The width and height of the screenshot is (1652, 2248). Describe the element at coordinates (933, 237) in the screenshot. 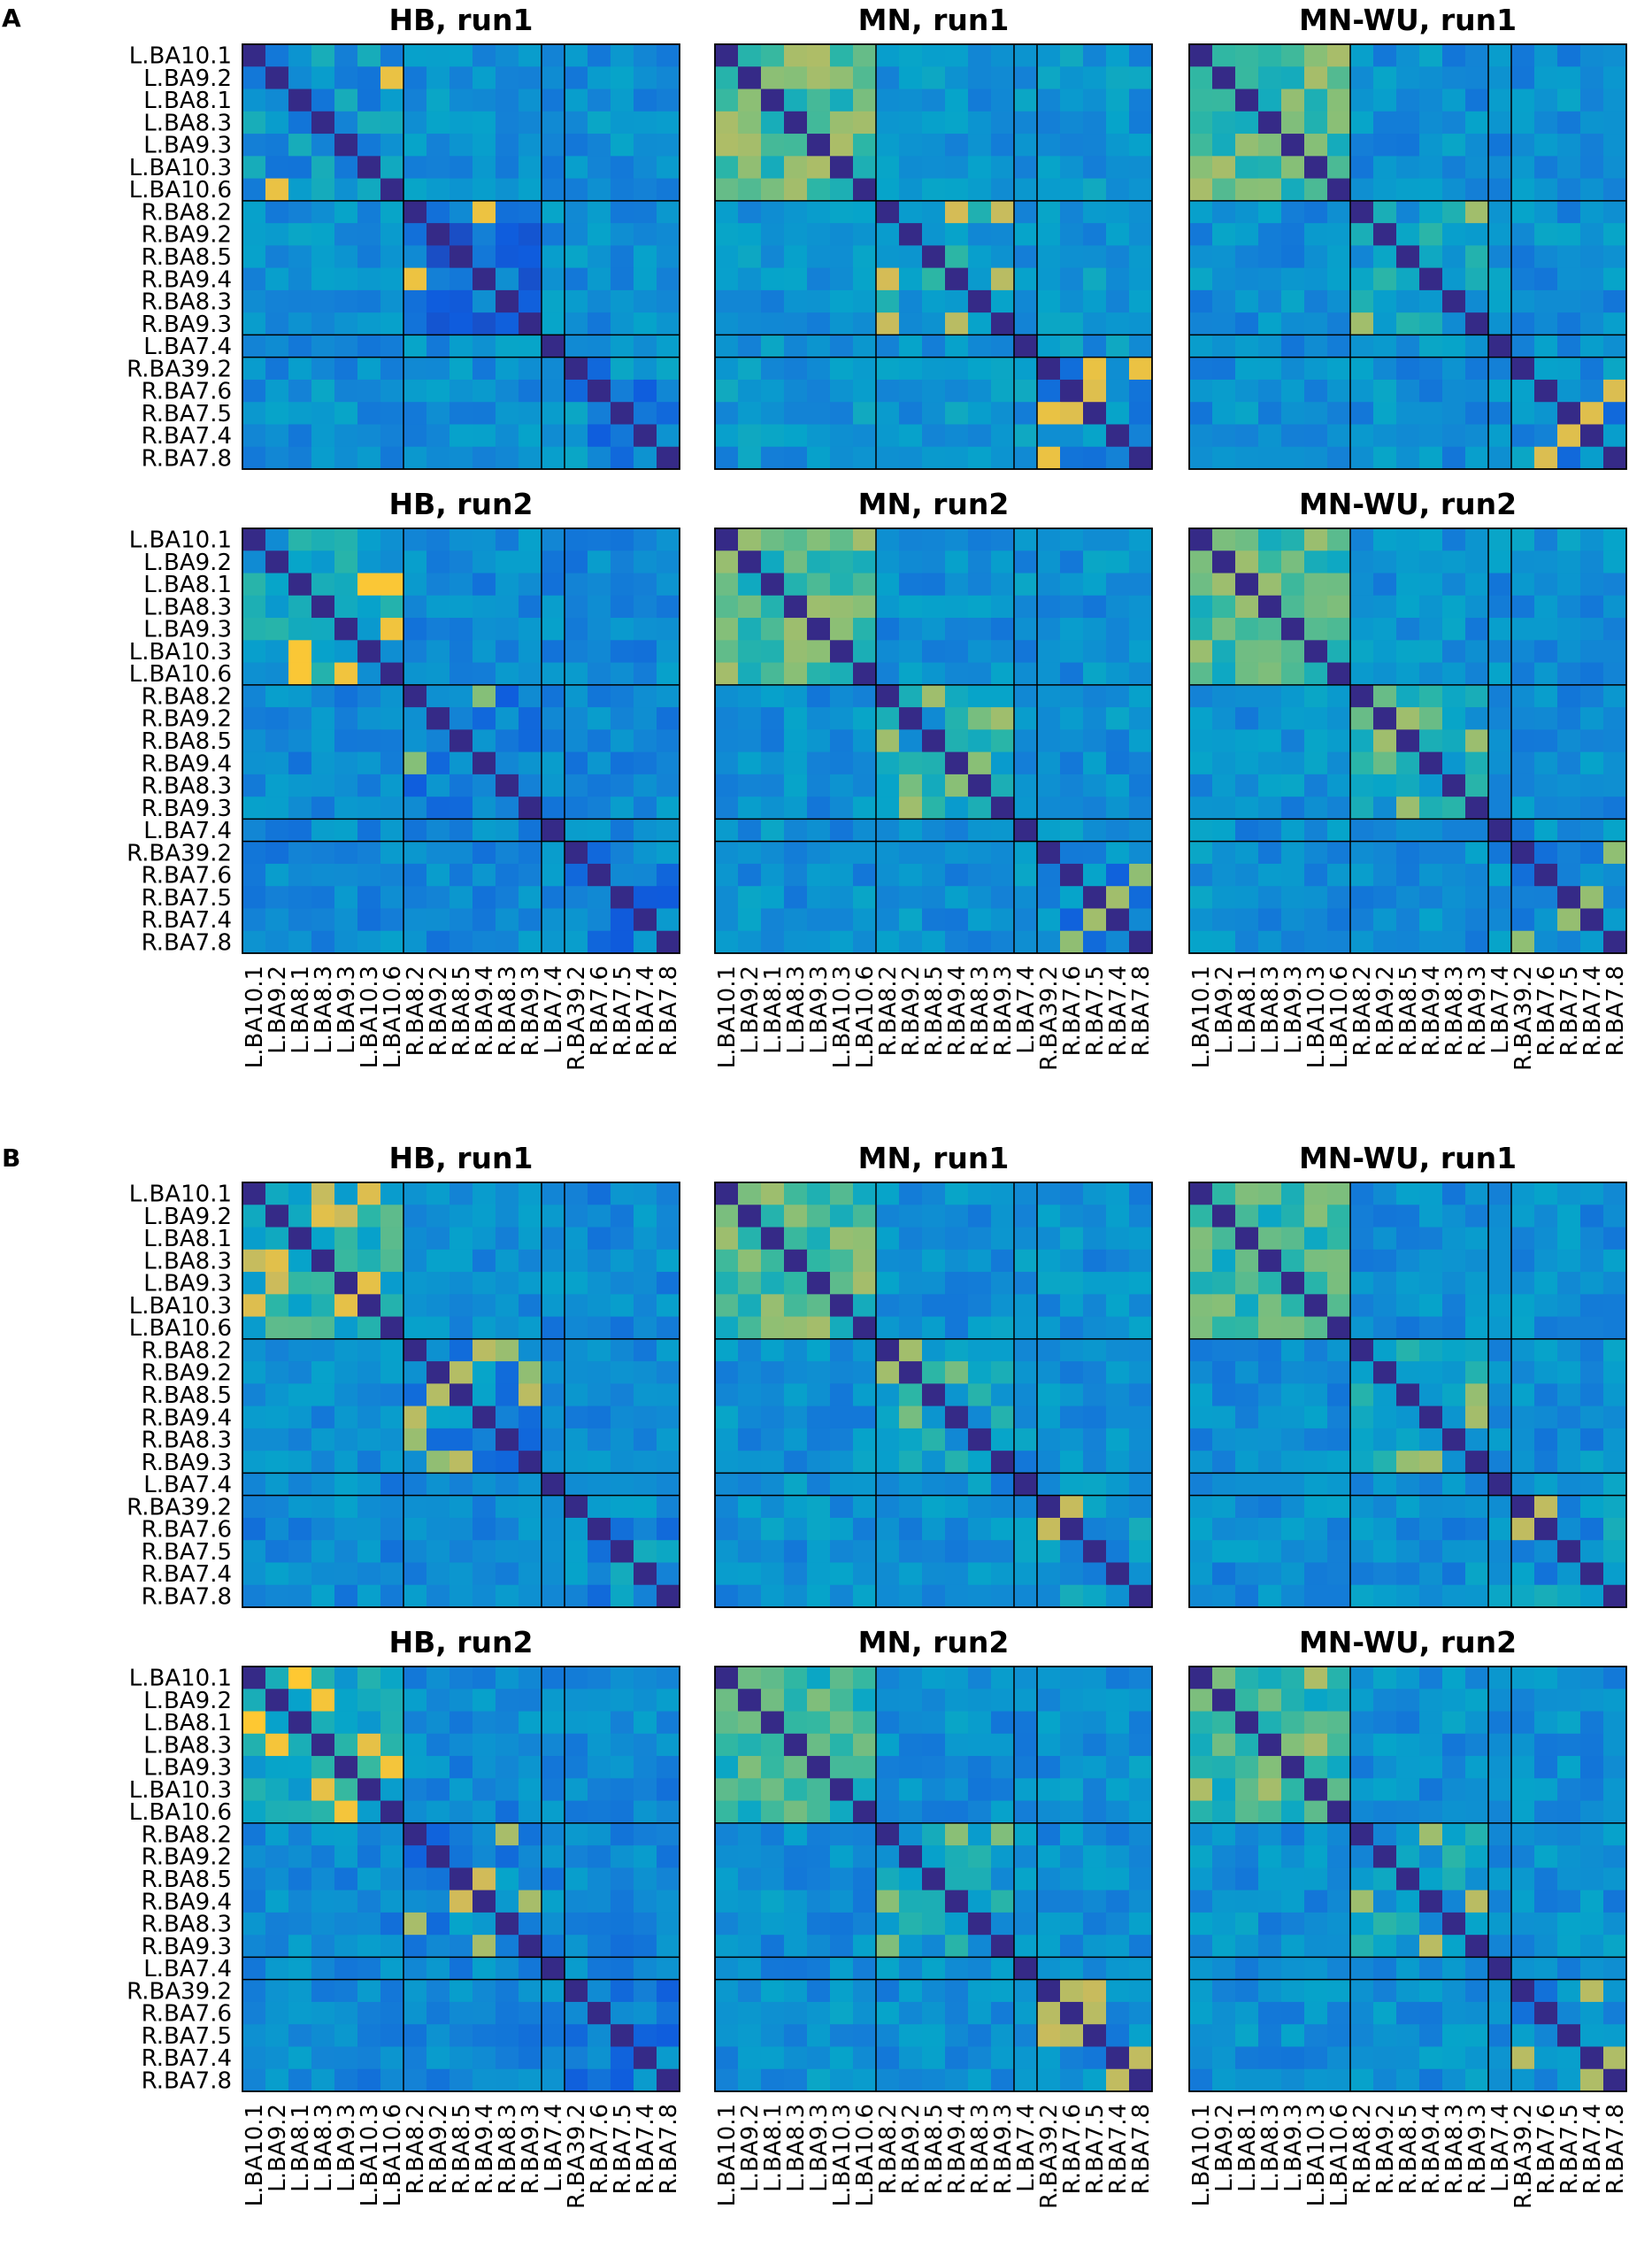

I see `heatmap-2: MN, run1` at that location.